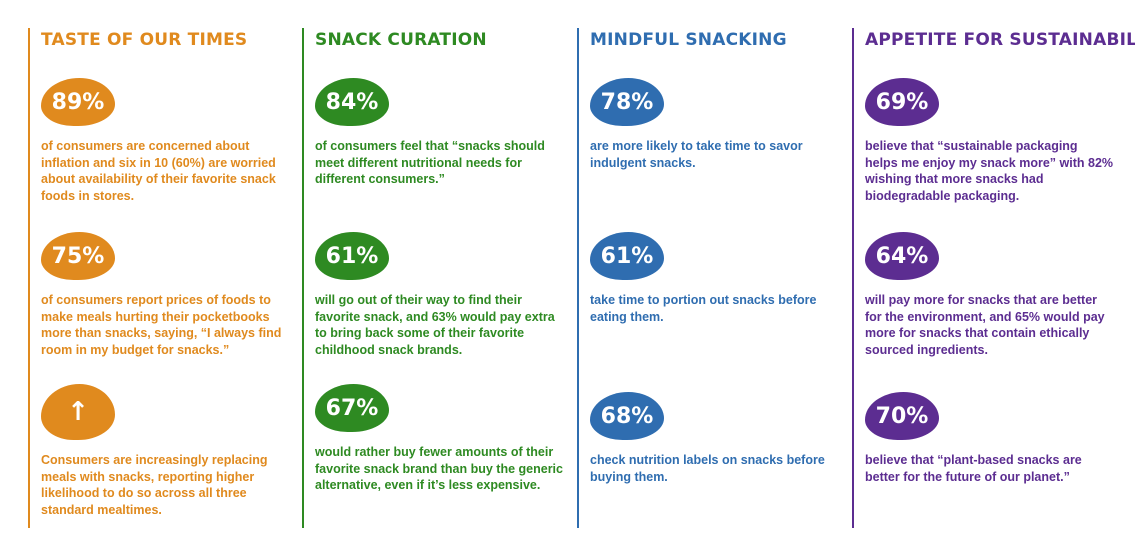 This screenshot has height=547, width=1135. What do you see at coordinates (144, 40) in the screenshot?
I see `column-title: TASTE OF OUR TIMES` at bounding box center [144, 40].